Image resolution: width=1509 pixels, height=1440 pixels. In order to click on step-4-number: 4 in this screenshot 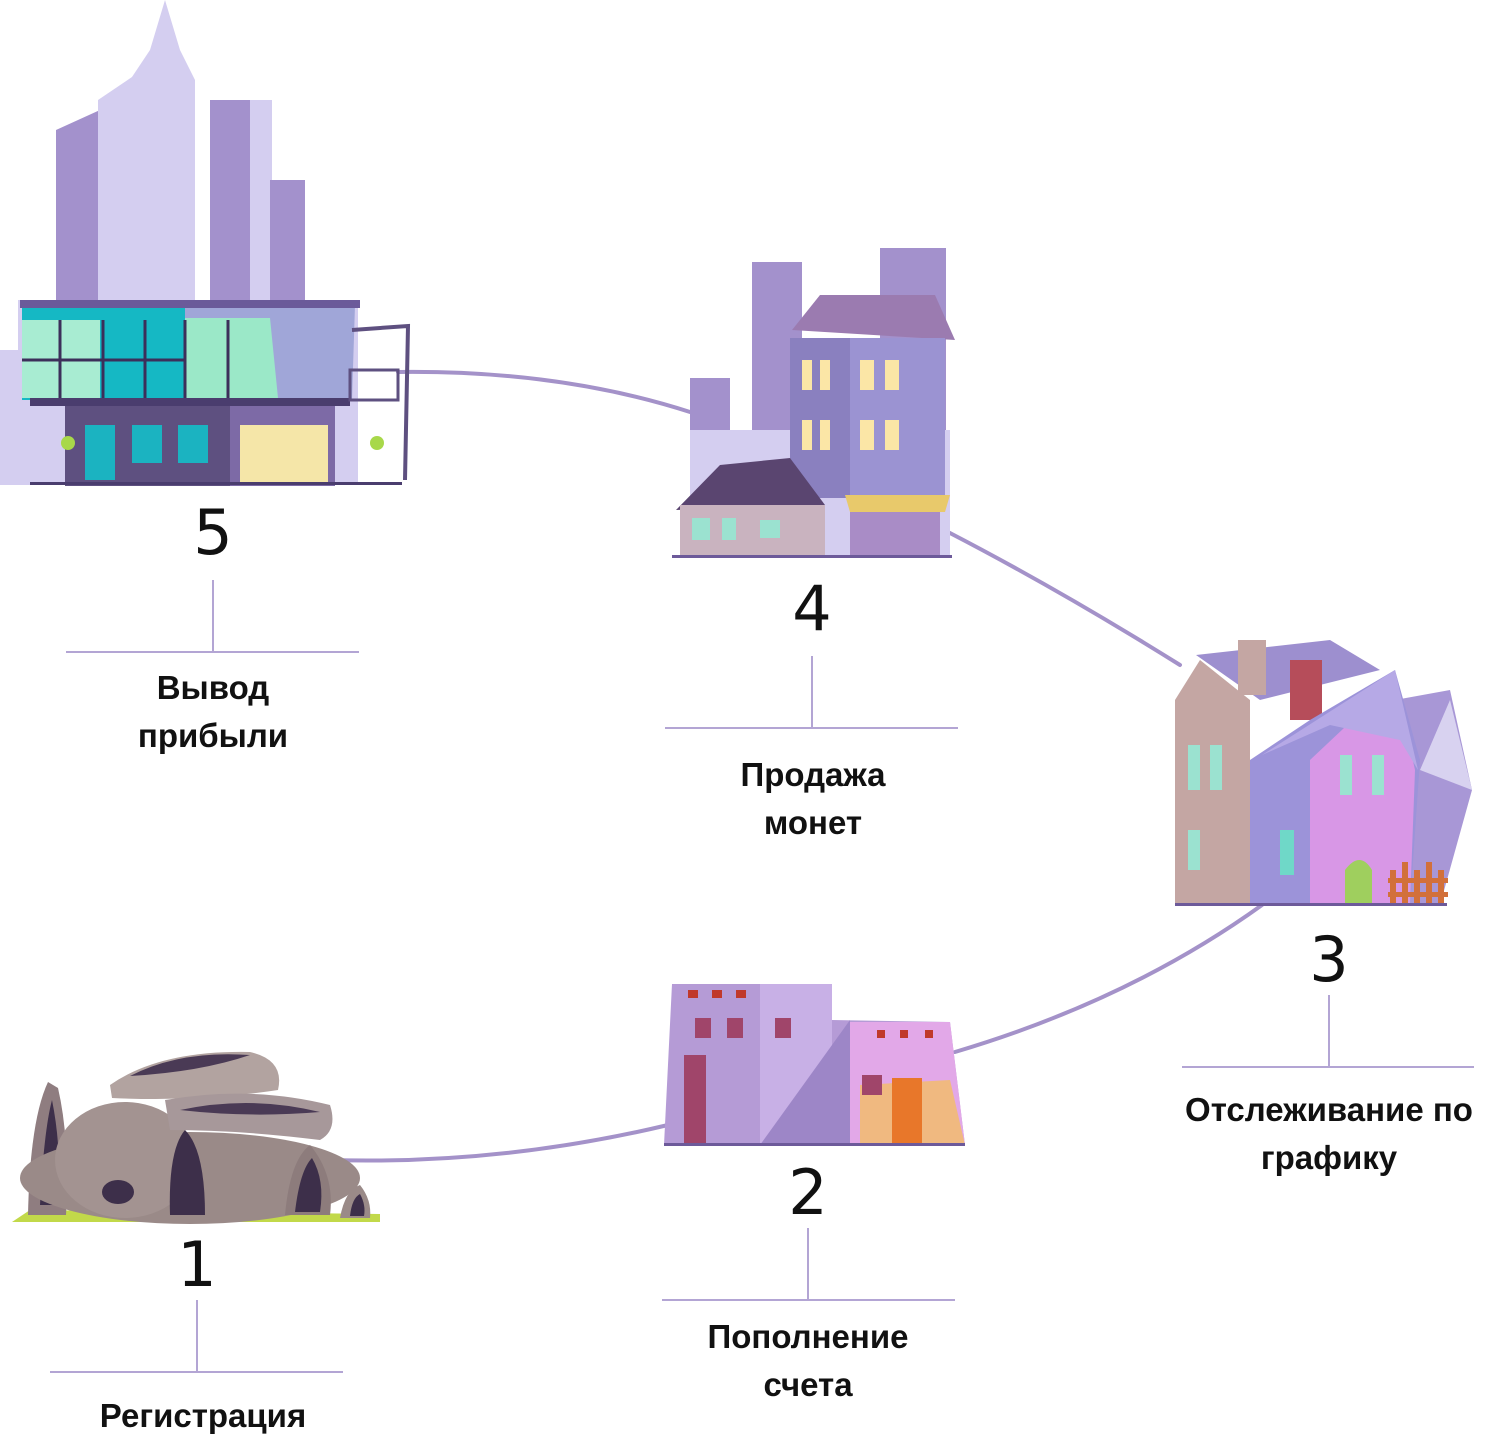, I will do `click(812, 608)`.